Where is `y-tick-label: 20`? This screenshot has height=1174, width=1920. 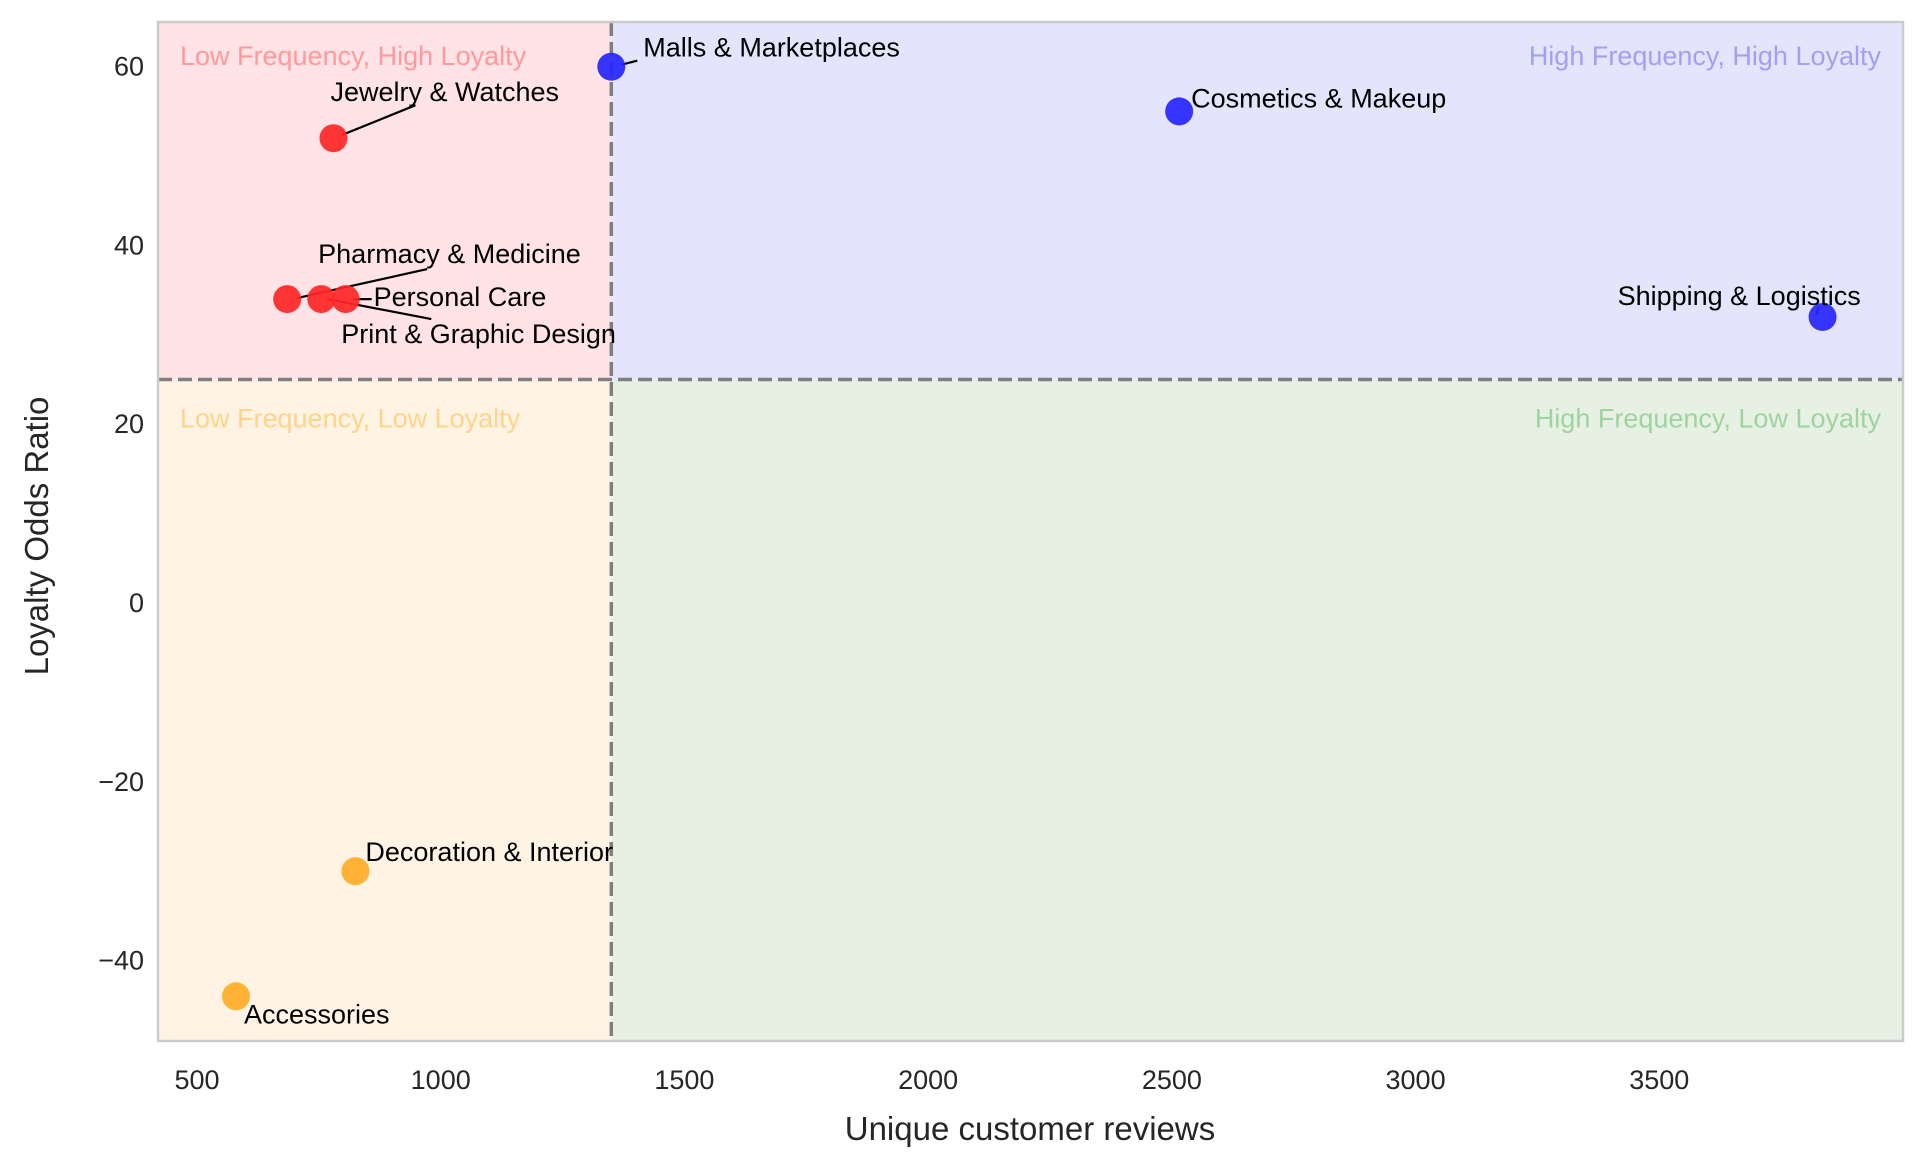
y-tick-label: 20 is located at coordinates (129, 424).